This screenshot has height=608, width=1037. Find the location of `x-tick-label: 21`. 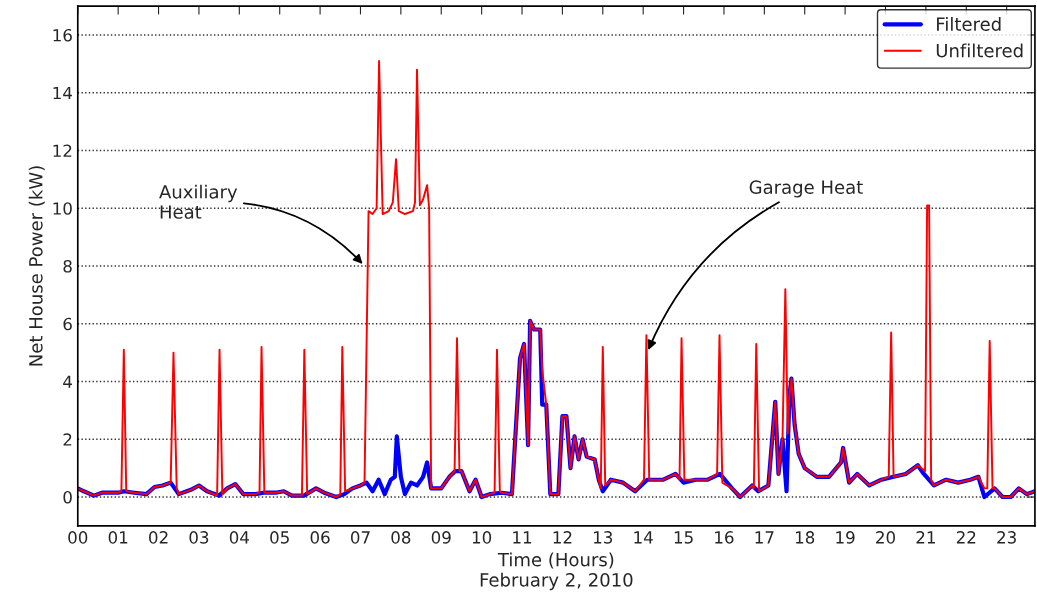

x-tick-label: 21 is located at coordinates (925, 537).